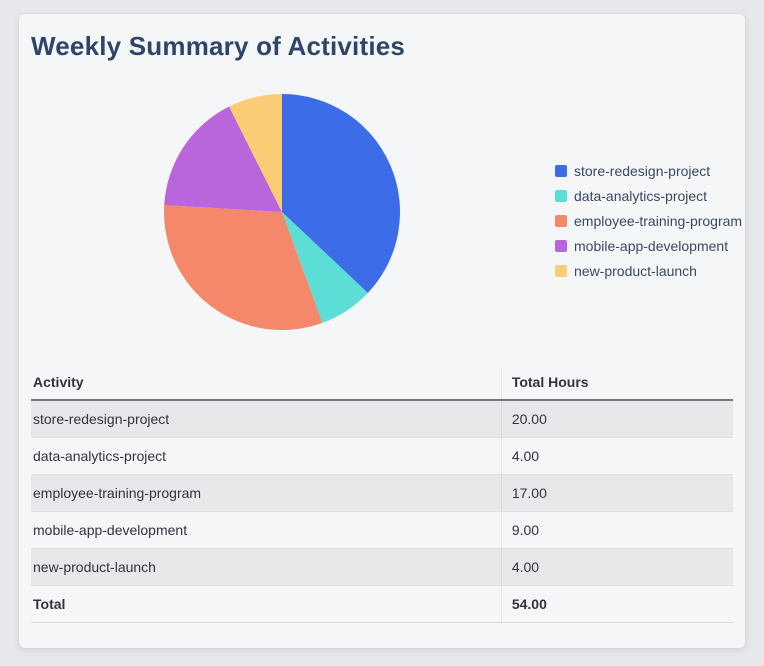  Describe the element at coordinates (642, 170) in the screenshot. I see `legend-label: store-redesign-project` at that location.